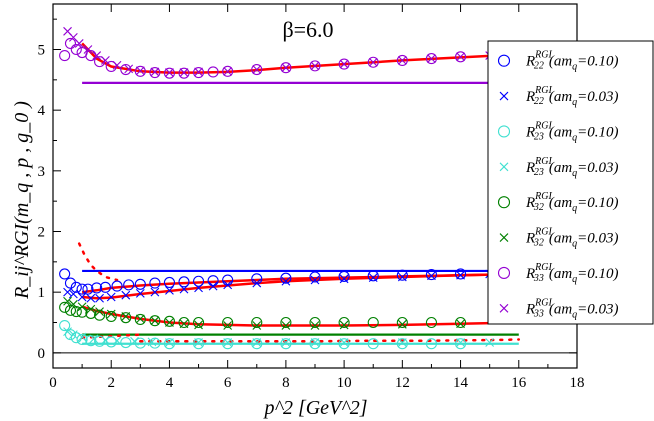 Image resolution: width=654 pixels, height=421 pixels. What do you see at coordinates (572, 308) in the screenshot?
I see `legend-label: RRGI 33 (amq=0.03)` at bounding box center [572, 308].